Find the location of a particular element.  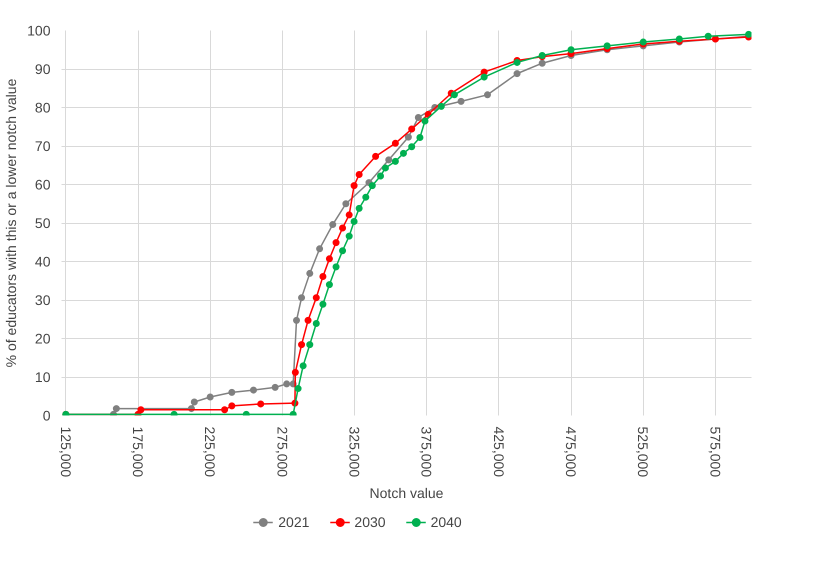

y-axis-title: % of educators with this or a lower notch value is located at coordinates (11, 223).